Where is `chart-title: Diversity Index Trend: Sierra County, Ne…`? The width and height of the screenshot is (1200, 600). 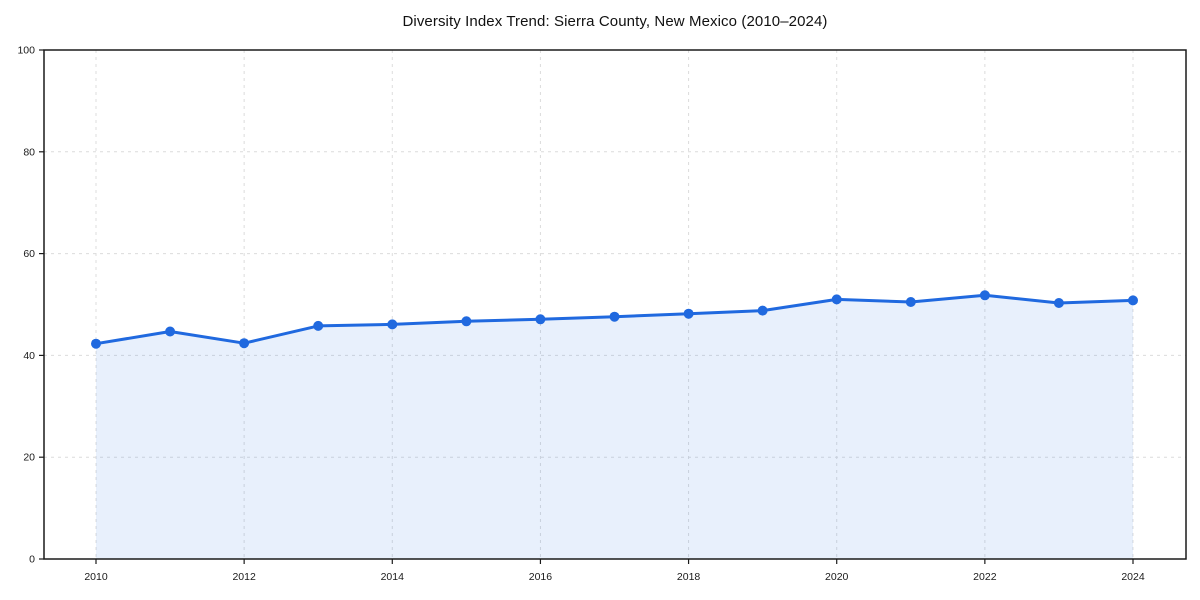
chart-title: Diversity Index Trend: Sierra County, Ne… is located at coordinates (615, 21).